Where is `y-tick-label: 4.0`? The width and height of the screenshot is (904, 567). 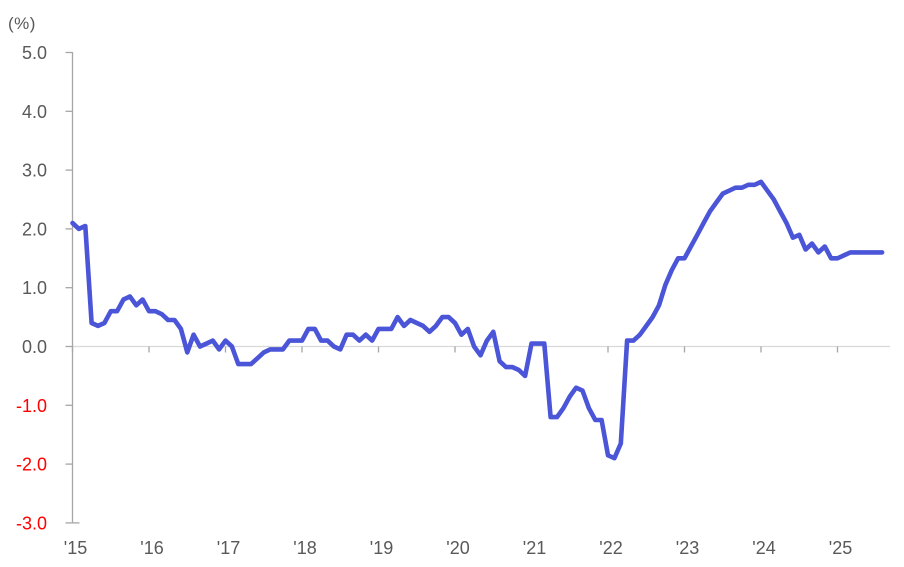 y-tick-label: 4.0 is located at coordinates (34, 112).